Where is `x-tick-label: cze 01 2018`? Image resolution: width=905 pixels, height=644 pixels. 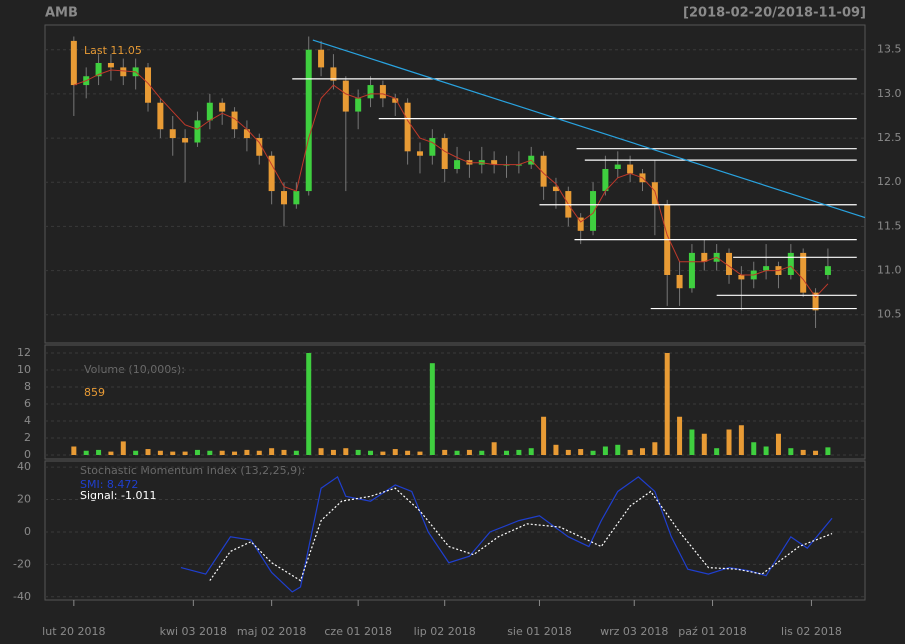
x-tick-label: cze 01 2018 is located at coordinates (358, 631).